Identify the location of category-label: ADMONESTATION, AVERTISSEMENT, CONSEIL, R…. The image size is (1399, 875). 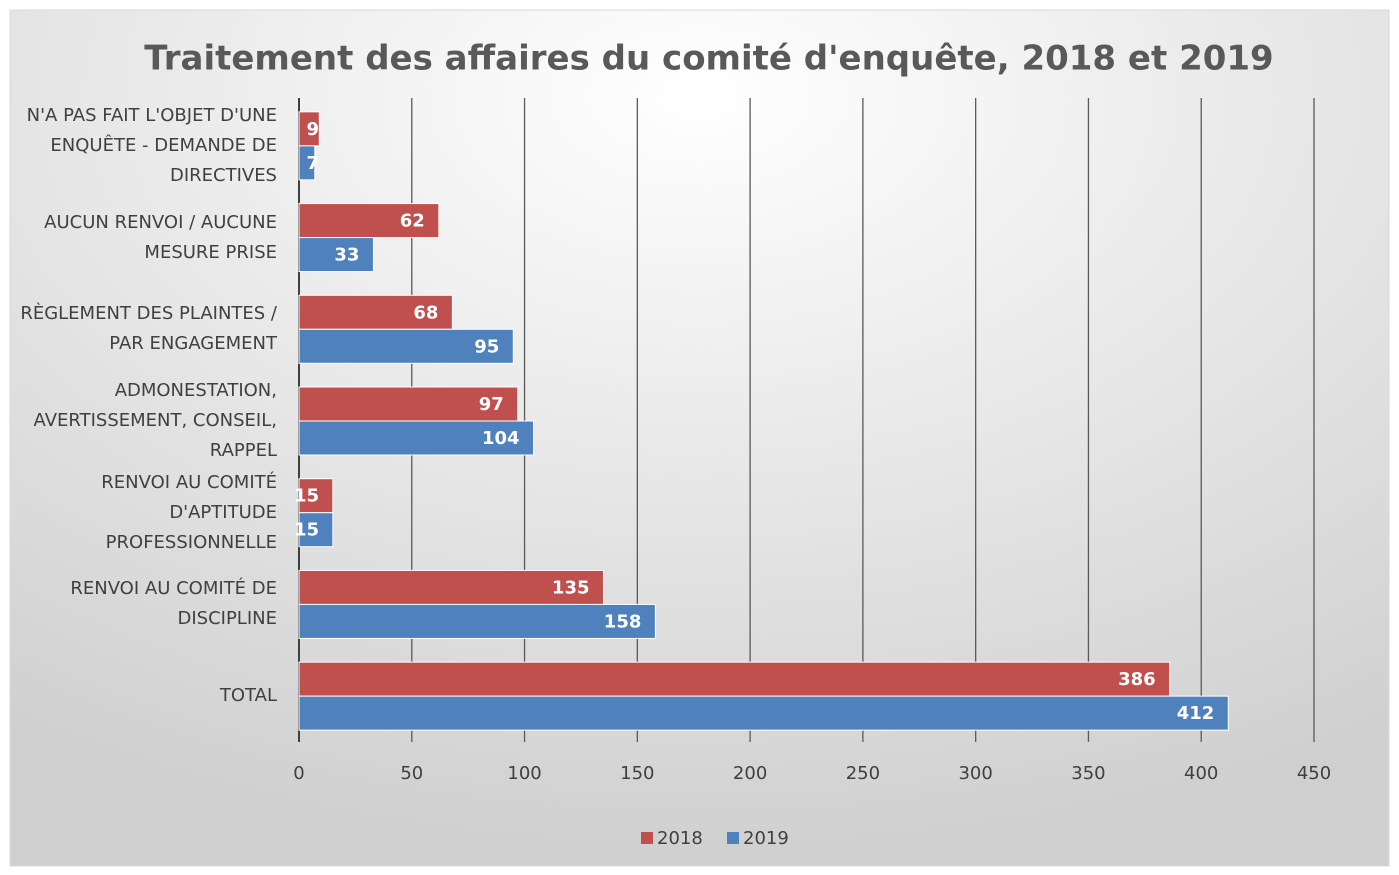
(155, 420).